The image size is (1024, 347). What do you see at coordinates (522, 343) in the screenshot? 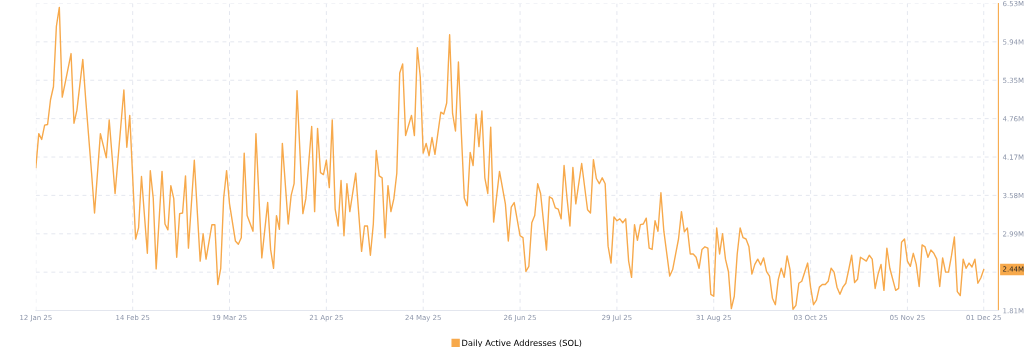
I see `legend-label: Daily Active Addresses (SOL)` at bounding box center [522, 343].